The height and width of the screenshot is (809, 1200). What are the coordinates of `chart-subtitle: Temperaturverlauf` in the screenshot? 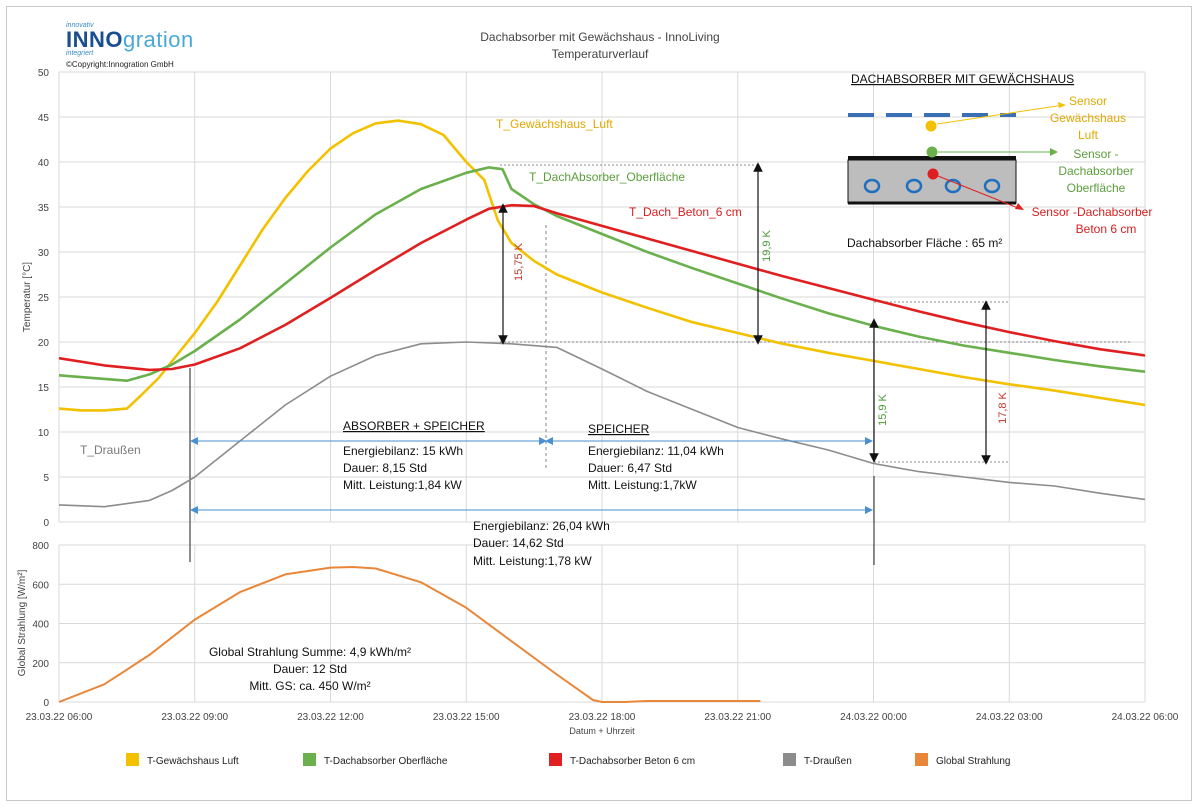 It's located at (600, 54).